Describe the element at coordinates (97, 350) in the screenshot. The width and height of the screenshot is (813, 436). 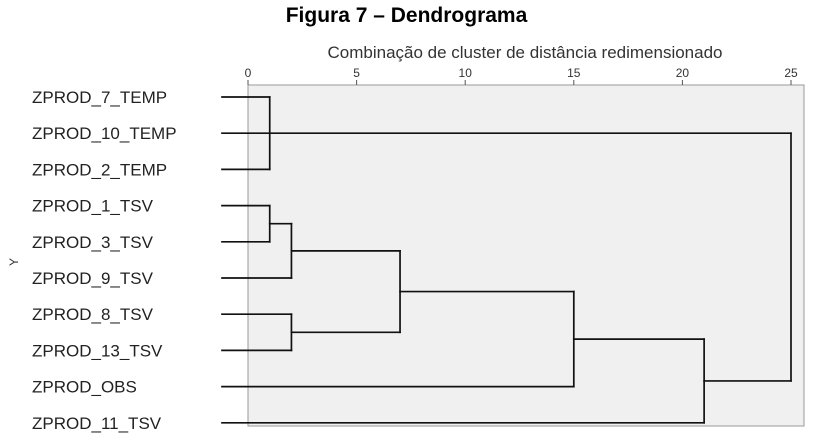
I see `leaf-label: ZPROD_13_TSV` at that location.